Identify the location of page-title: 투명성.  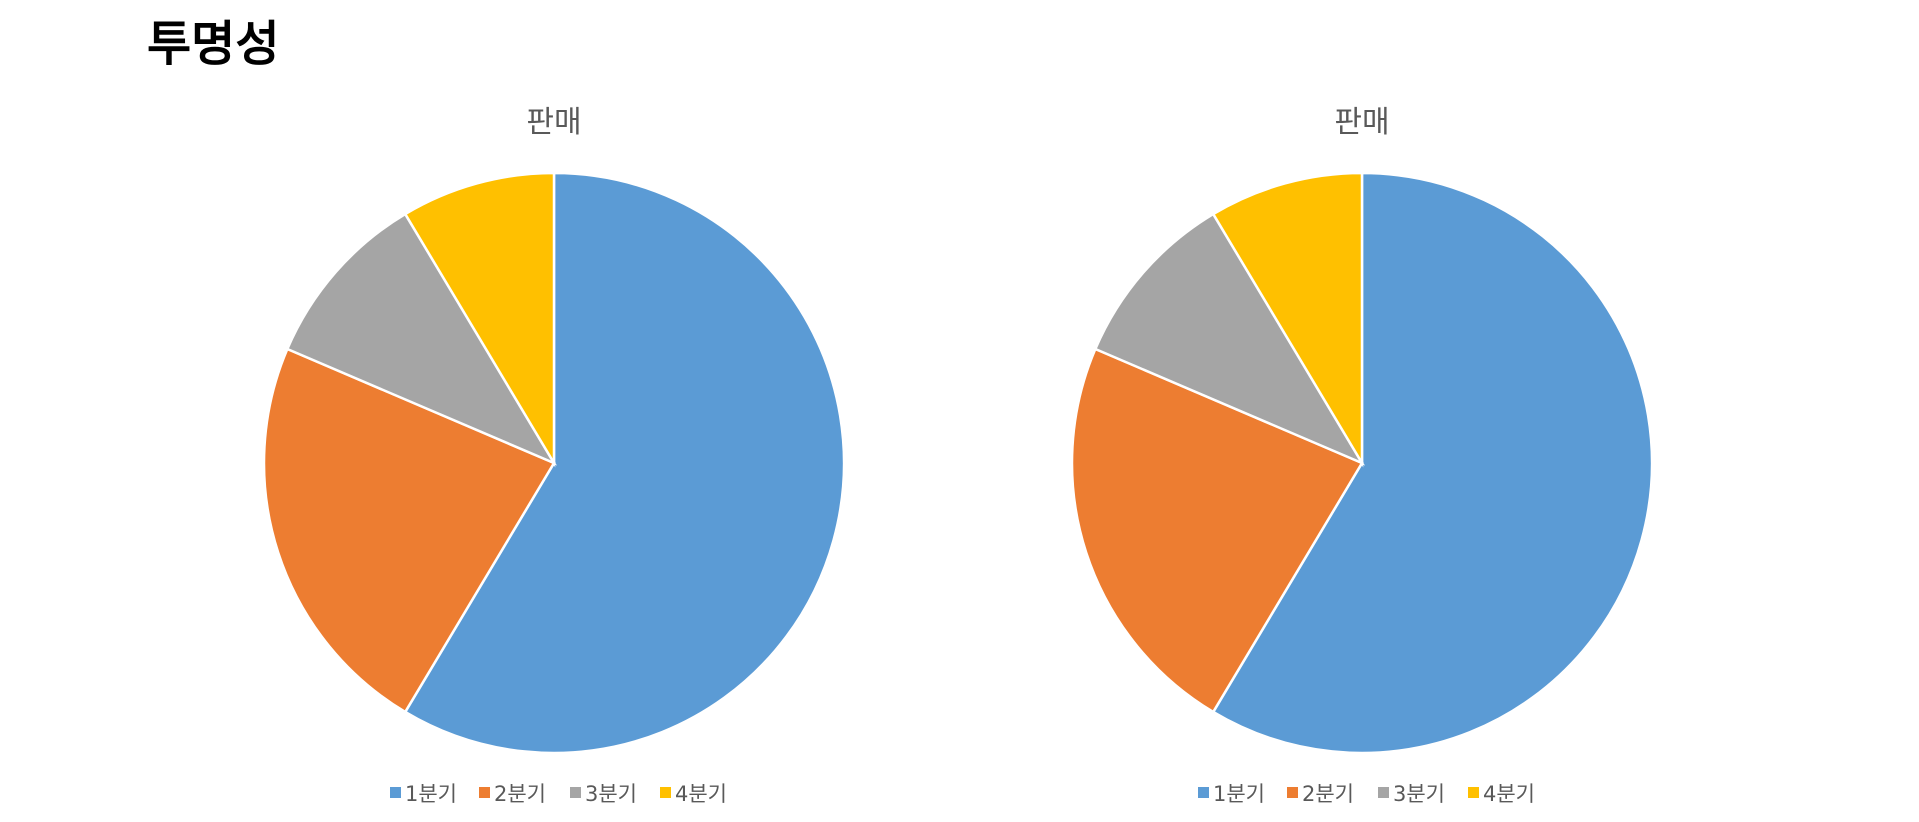
(213, 44).